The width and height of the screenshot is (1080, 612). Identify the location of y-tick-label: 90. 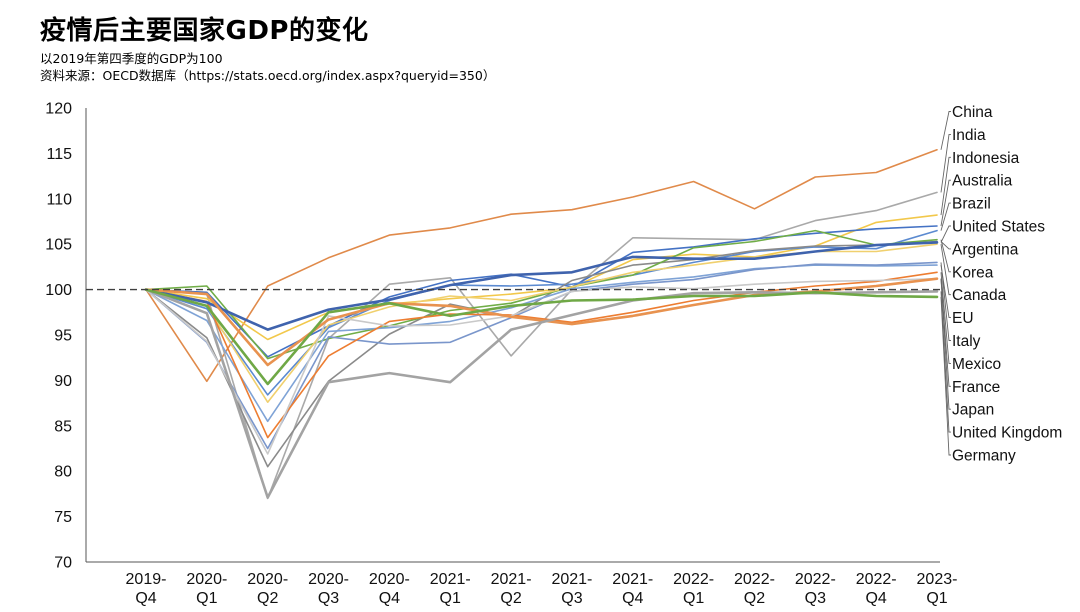
(63, 381).